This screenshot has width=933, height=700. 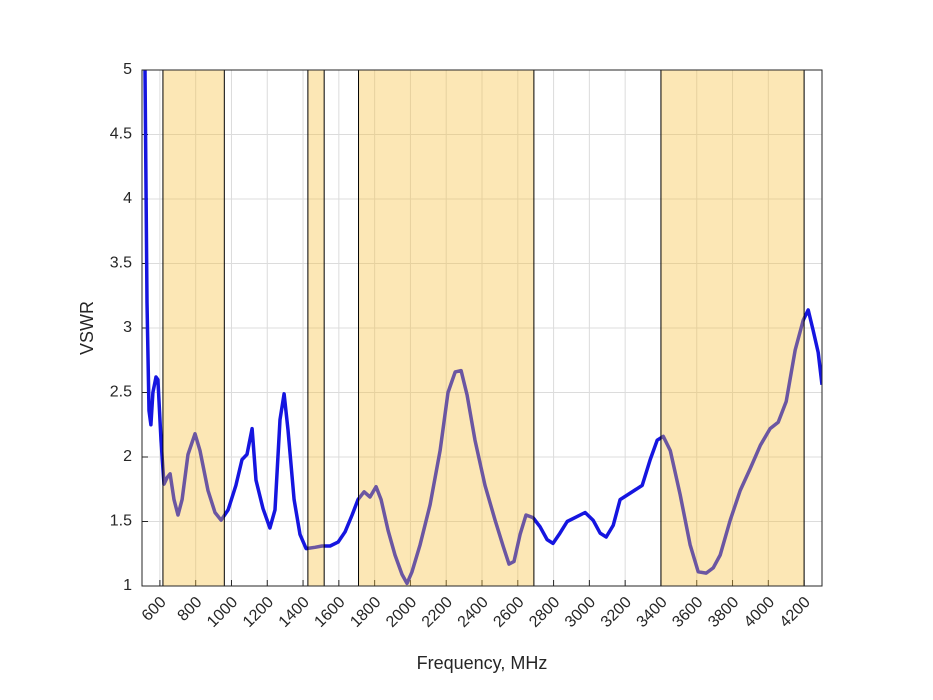 What do you see at coordinates (127, 69) in the screenshot?
I see `y-tick-label: 5` at bounding box center [127, 69].